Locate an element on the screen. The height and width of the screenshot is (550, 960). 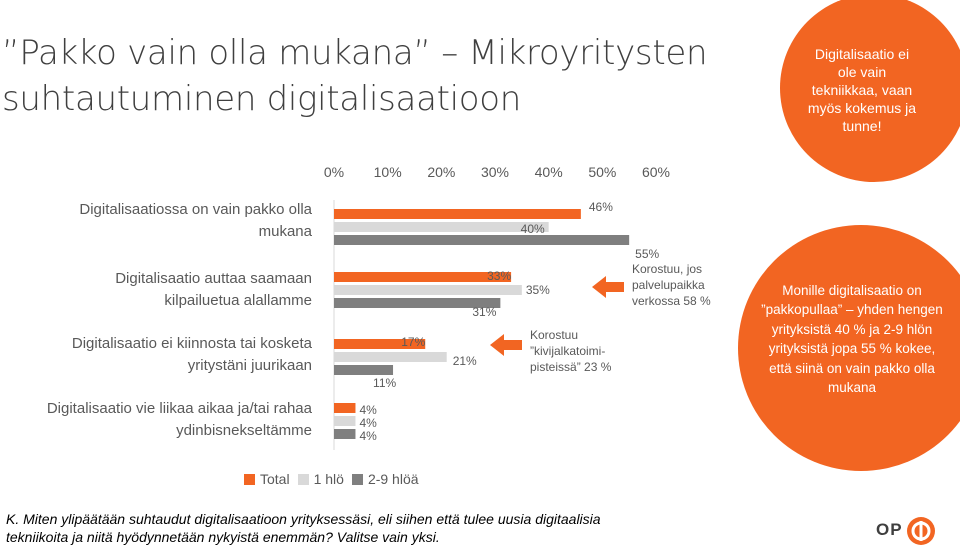
legend-item: 1 hlö is located at coordinates (320, 479).